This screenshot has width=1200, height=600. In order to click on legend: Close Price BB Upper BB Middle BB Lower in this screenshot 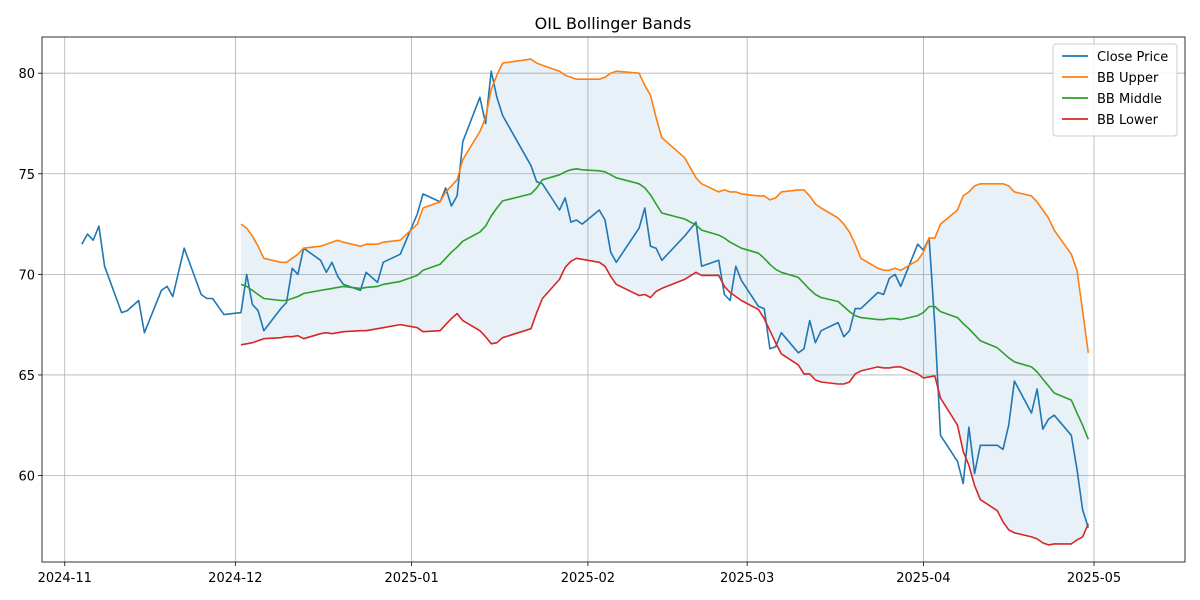, I will do `click(1115, 90)`.